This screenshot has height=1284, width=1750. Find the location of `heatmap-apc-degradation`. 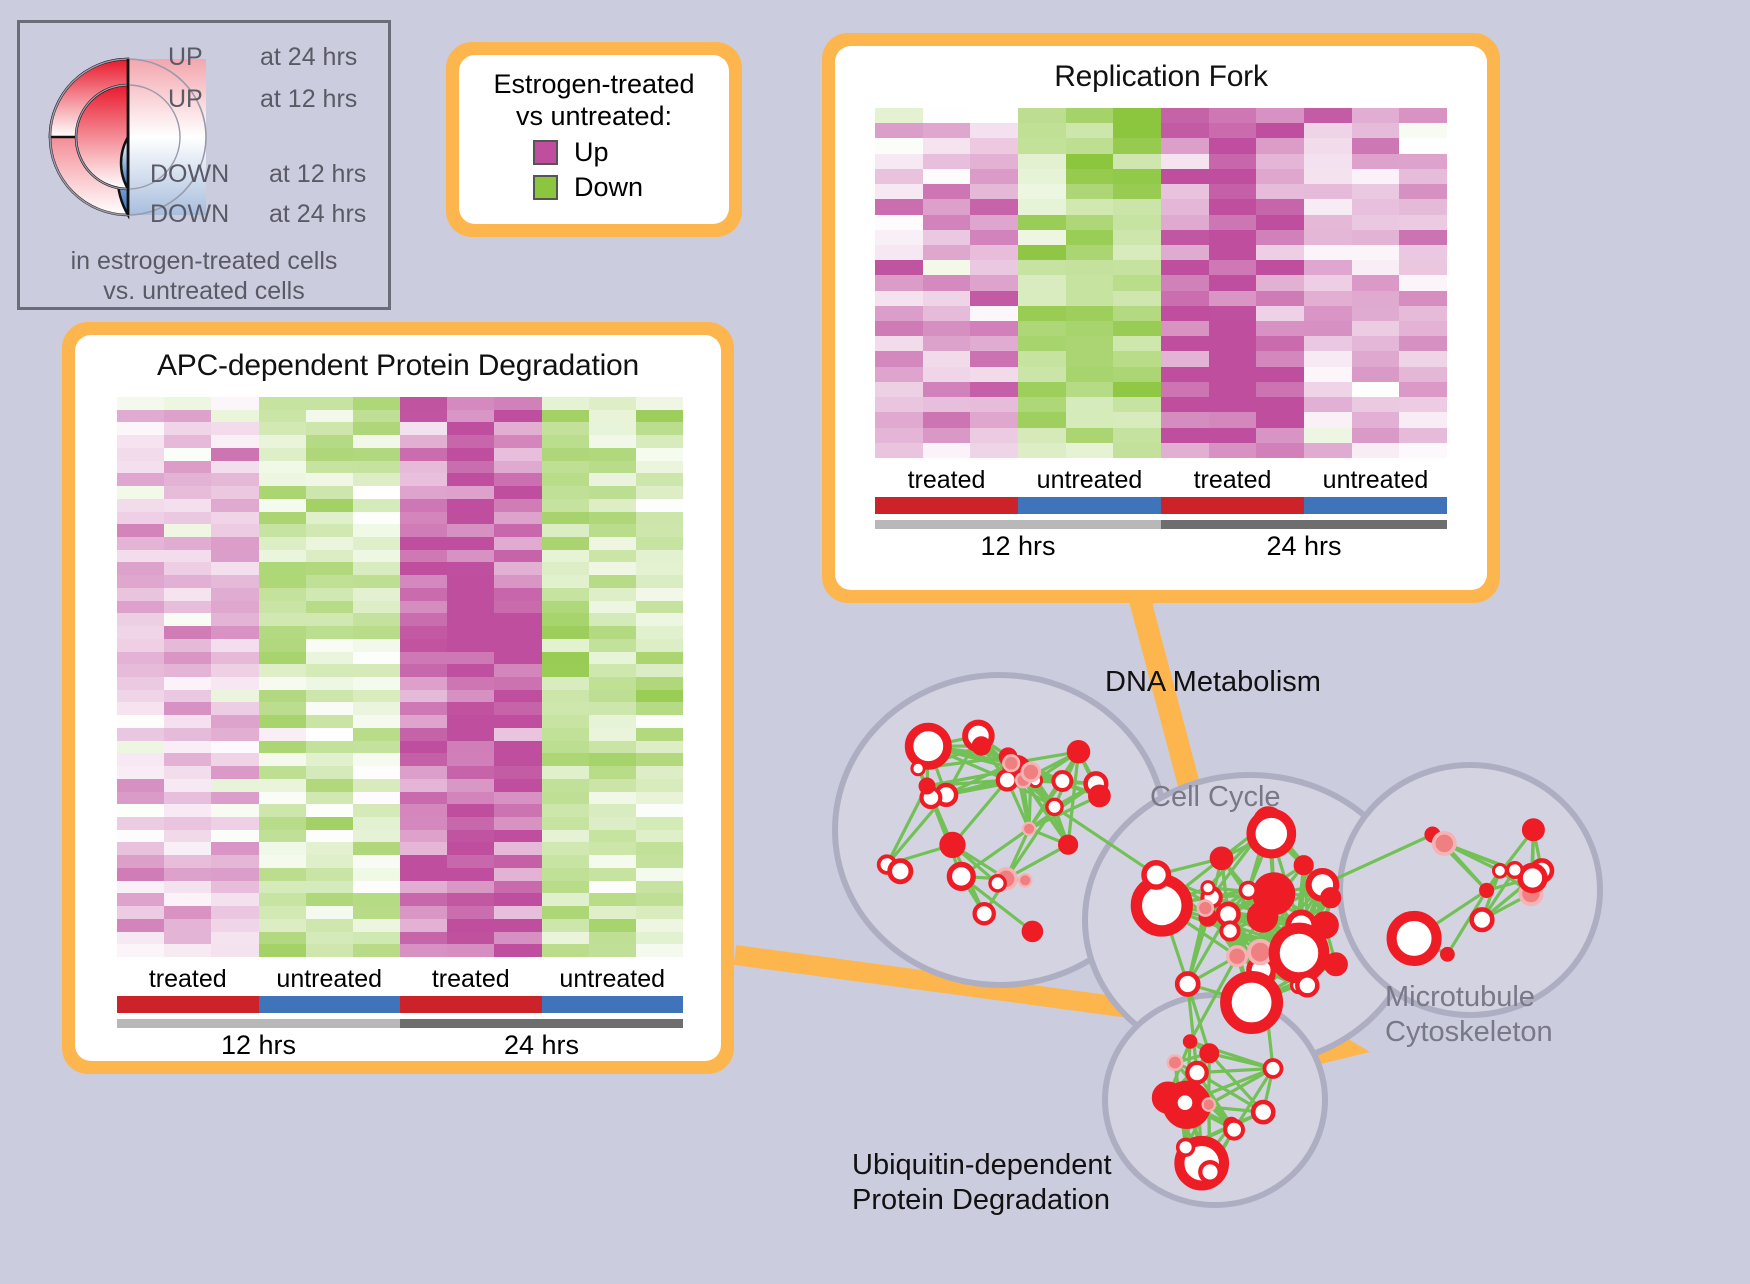

heatmap-apc-degradation is located at coordinates (400, 677).